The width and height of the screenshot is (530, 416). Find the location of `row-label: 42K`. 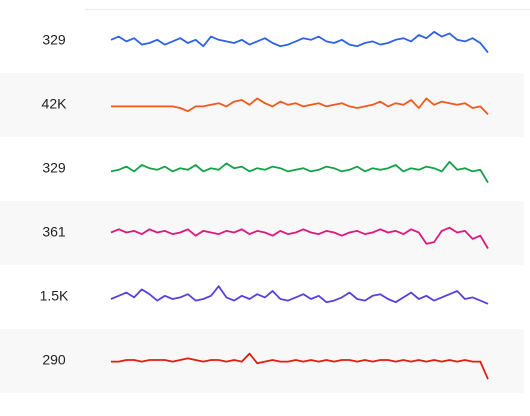

row-label: 42K is located at coordinates (55, 104).